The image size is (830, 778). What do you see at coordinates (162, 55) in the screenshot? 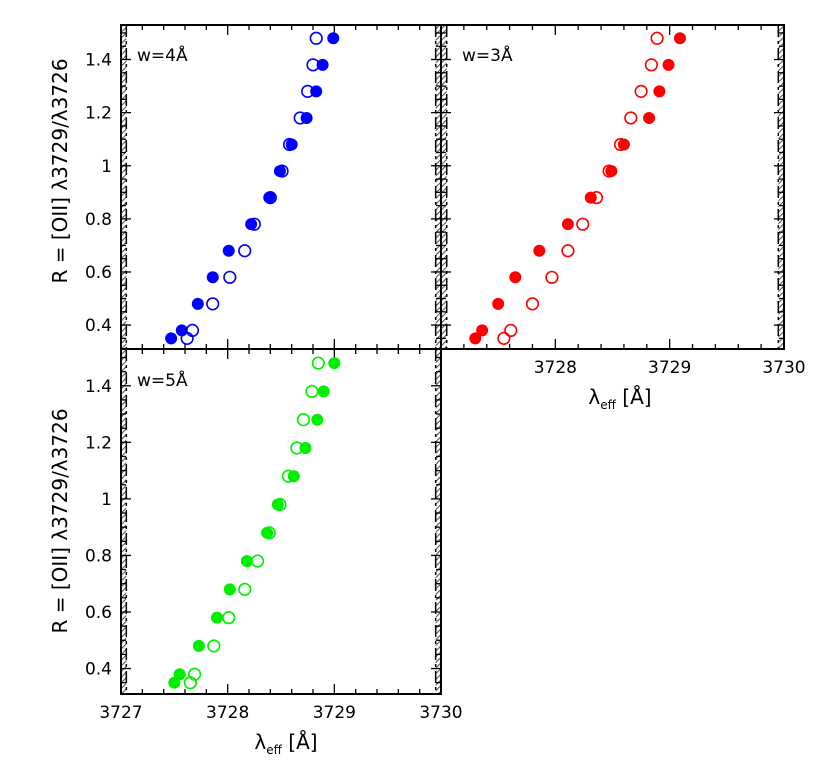
I see `panel-label-w4: w=4Å` at bounding box center [162, 55].